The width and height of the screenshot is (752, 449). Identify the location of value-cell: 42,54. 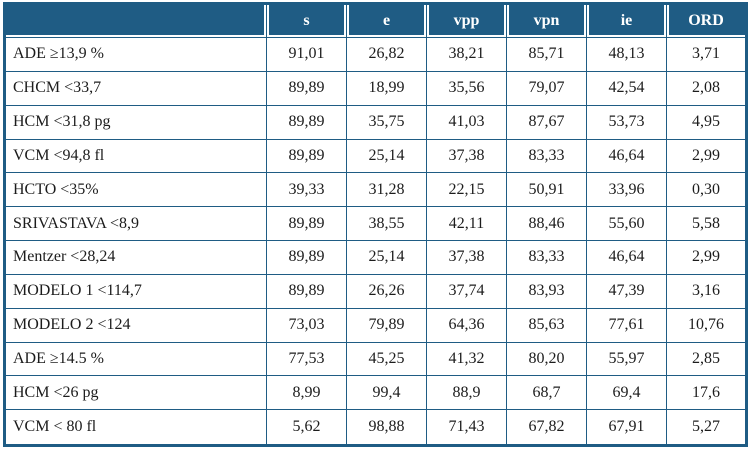
(626, 88).